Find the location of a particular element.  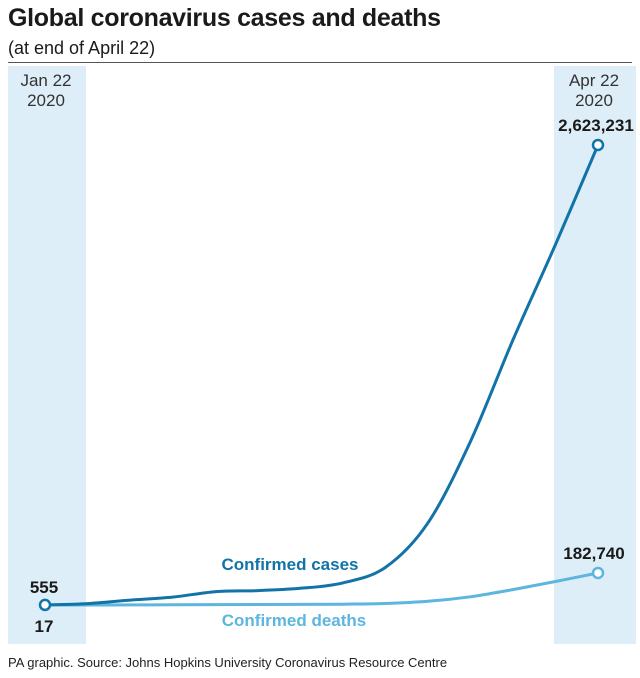

series-line-deaths is located at coordinates (322, 589).